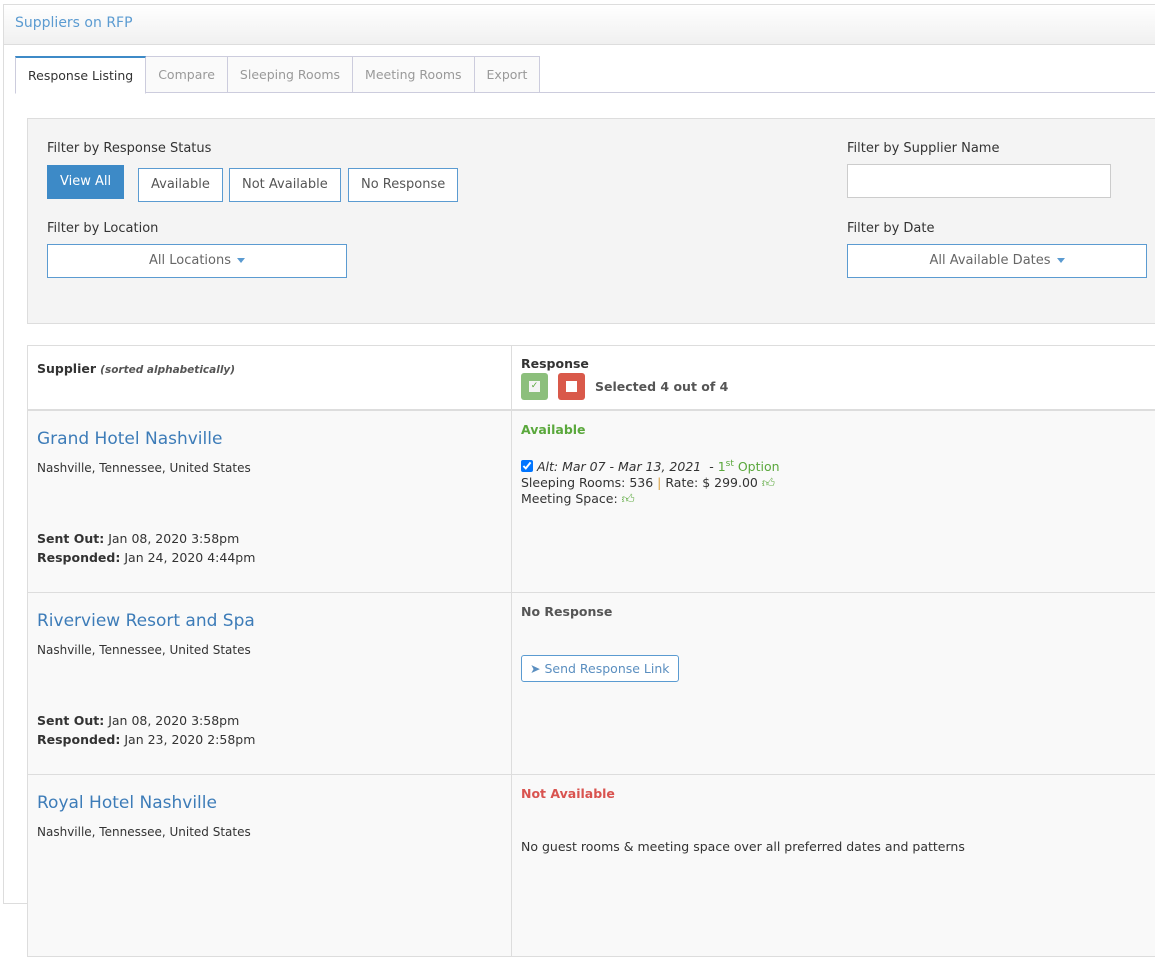 This screenshot has height=957, width=1155. What do you see at coordinates (190, 739) in the screenshot?
I see `responded-date: Jan 23, 2020 2:58pm` at bounding box center [190, 739].